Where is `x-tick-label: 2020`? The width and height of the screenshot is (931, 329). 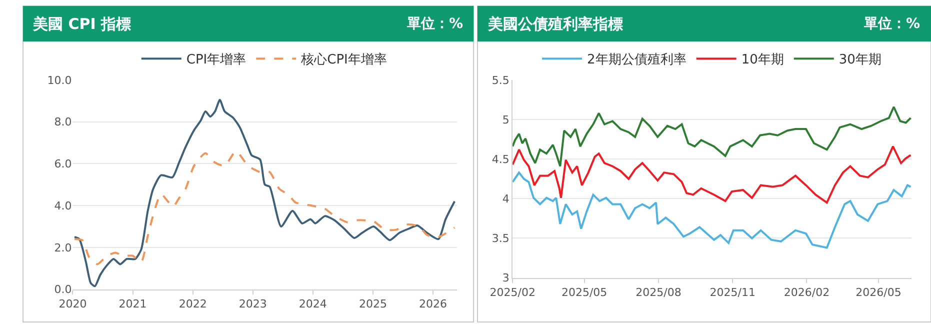 x-tick-label: 2020 is located at coordinates (72, 304).